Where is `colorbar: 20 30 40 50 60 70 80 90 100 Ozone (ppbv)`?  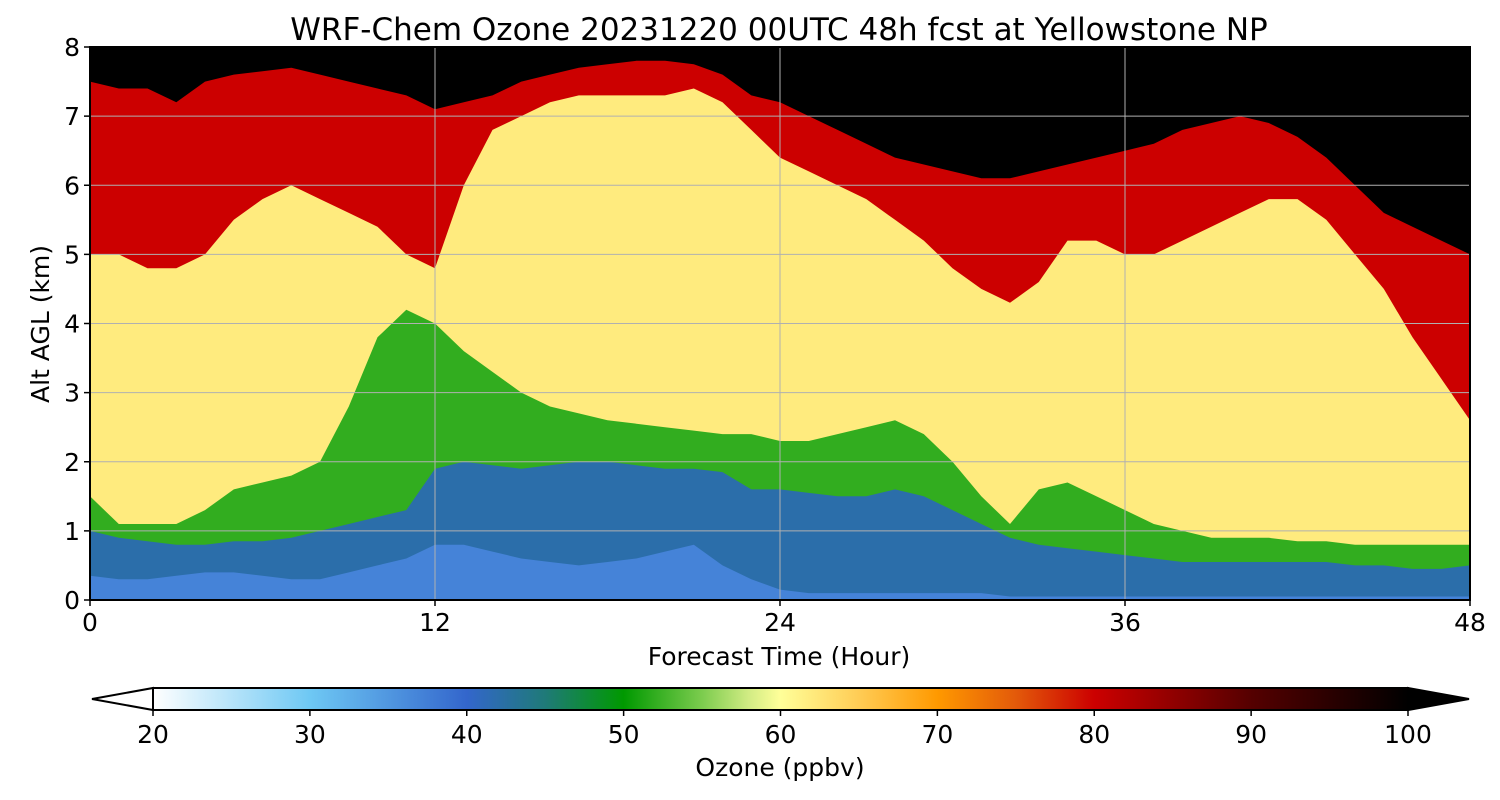
colorbar: 20 30 40 50 60 70 80 90 100 Ozone (ppbv) is located at coordinates (780, 734).